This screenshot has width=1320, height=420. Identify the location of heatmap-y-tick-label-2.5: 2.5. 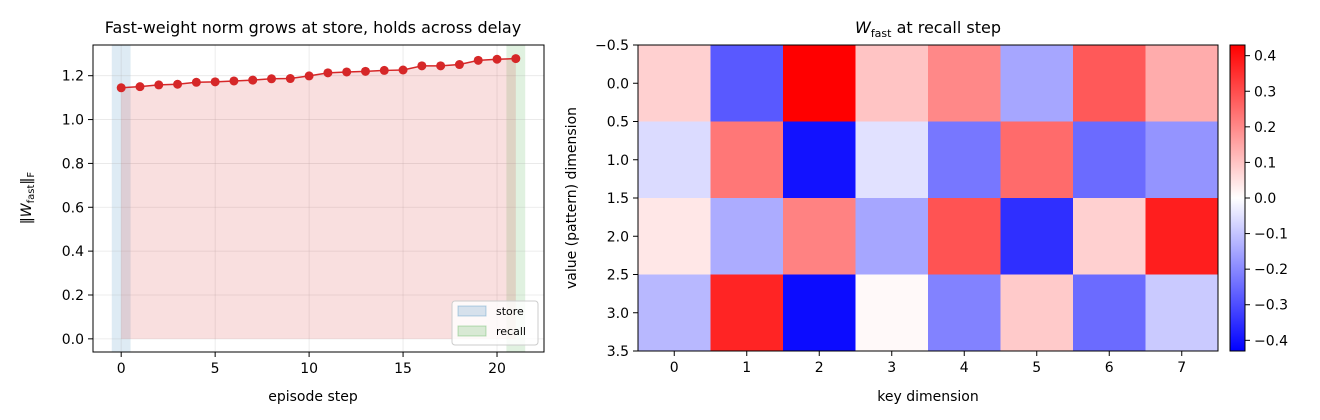
(618, 276).